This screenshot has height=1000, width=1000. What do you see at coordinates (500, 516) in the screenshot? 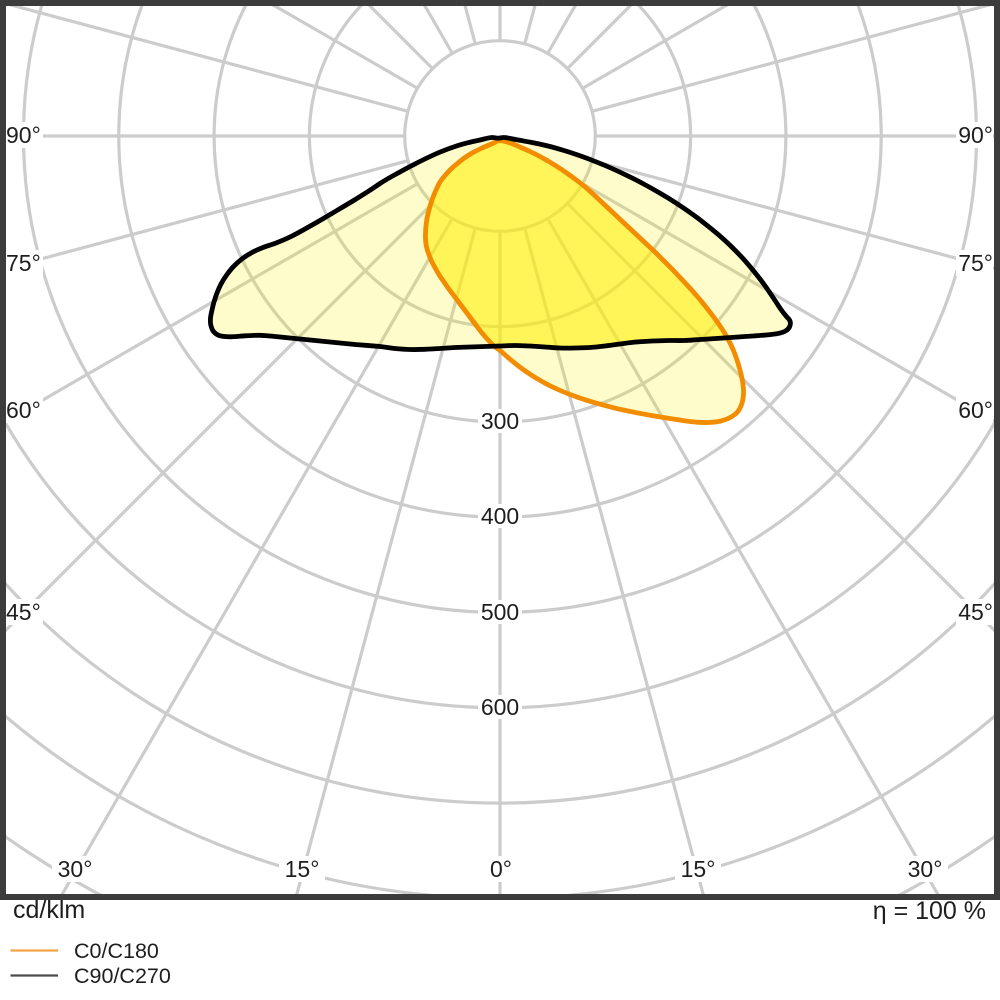
I see `svg-text: 400` at bounding box center [500, 516].